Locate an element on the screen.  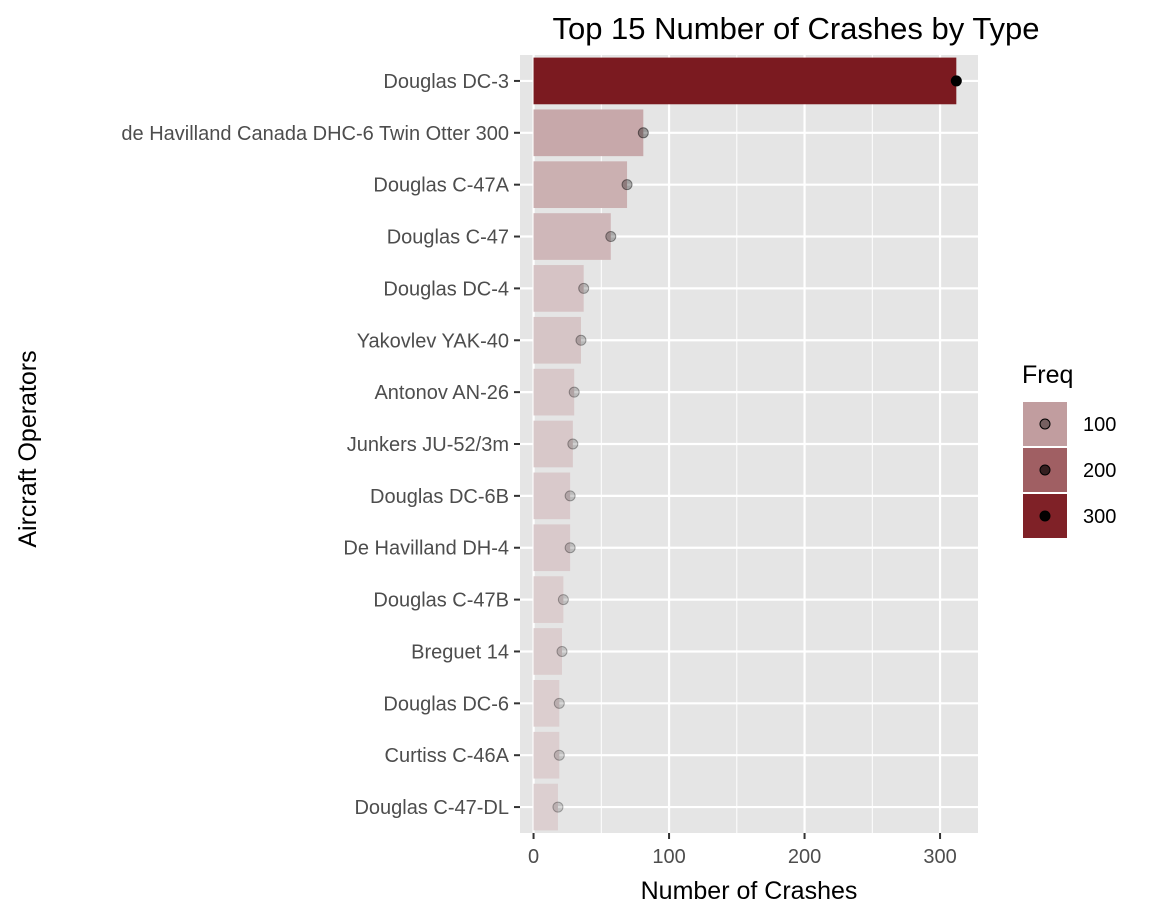
legend-label: 200 is located at coordinates (1099, 471).